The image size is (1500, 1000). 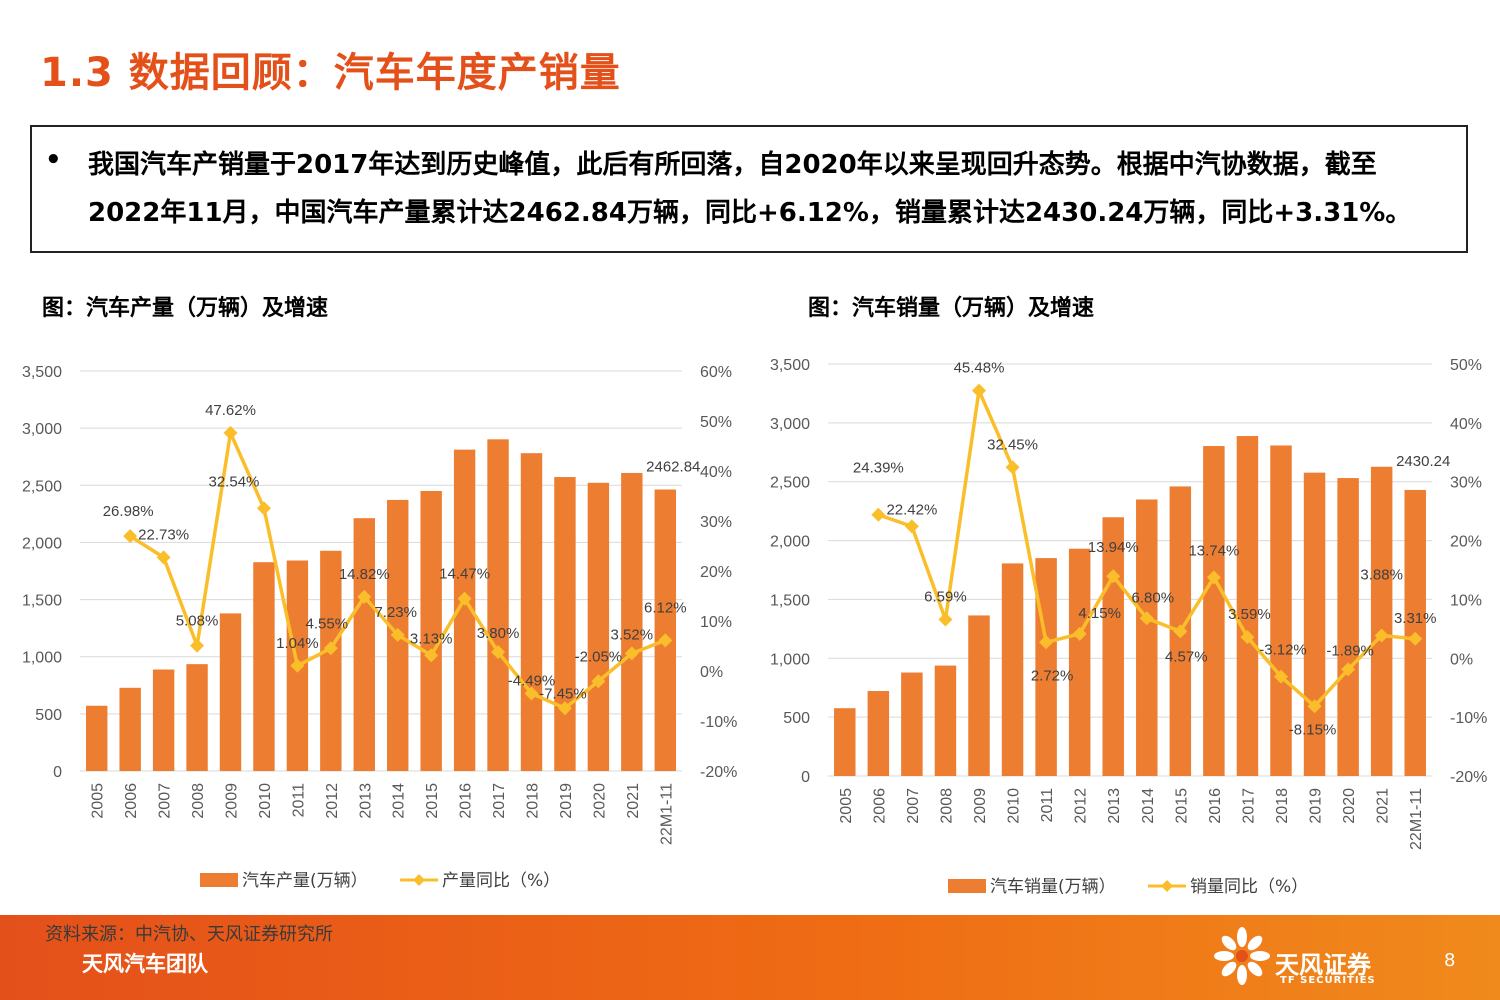 What do you see at coordinates (951, 308) in the screenshot?
I see `sales-chart-title: 图：汽车销量（万辆）及增速` at bounding box center [951, 308].